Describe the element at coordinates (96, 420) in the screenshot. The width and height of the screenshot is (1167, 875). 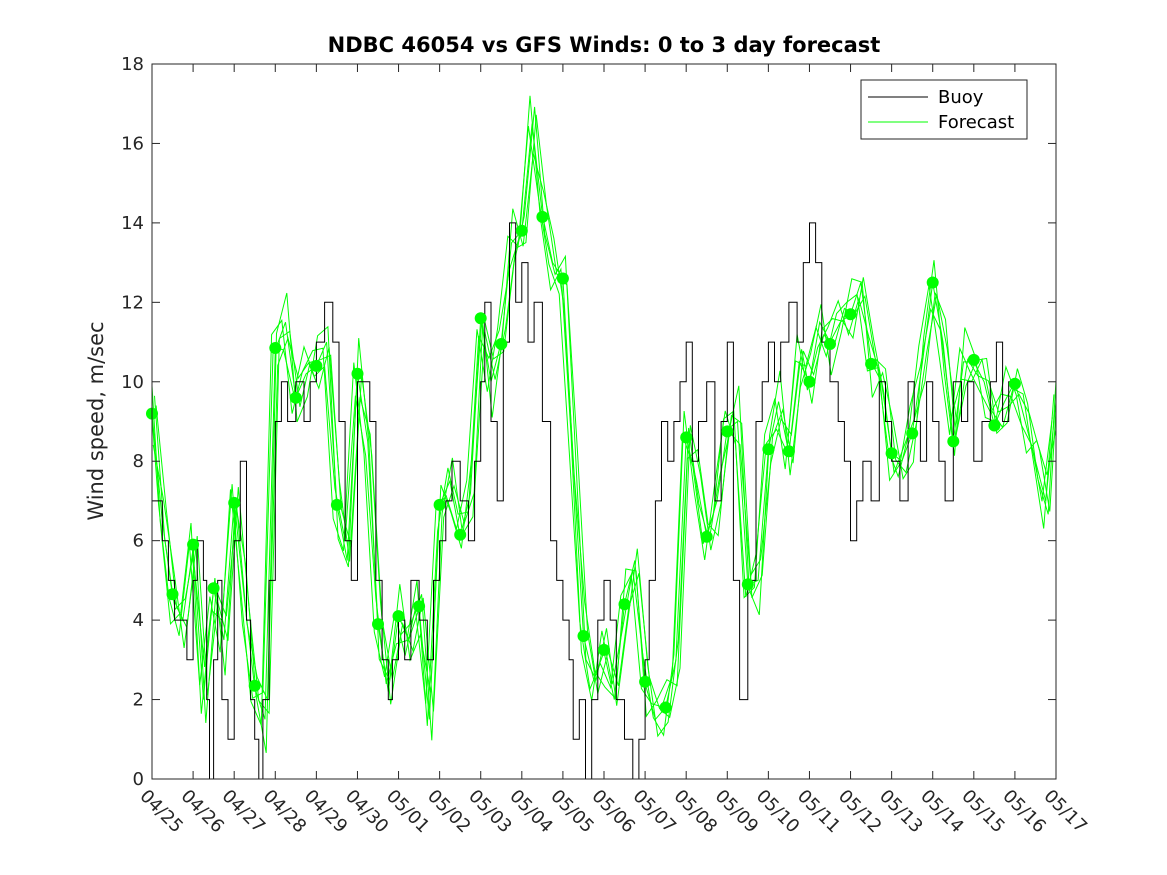
I see `y-axis-label: Wind speed, m/sec` at that location.